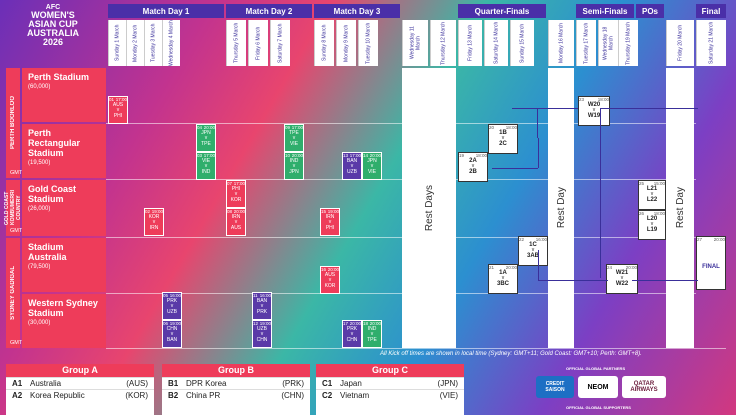 The image size is (736, 415). Describe the element at coordinates (502, 283) in the screenshot. I see `team-b: 3BC` at that location.